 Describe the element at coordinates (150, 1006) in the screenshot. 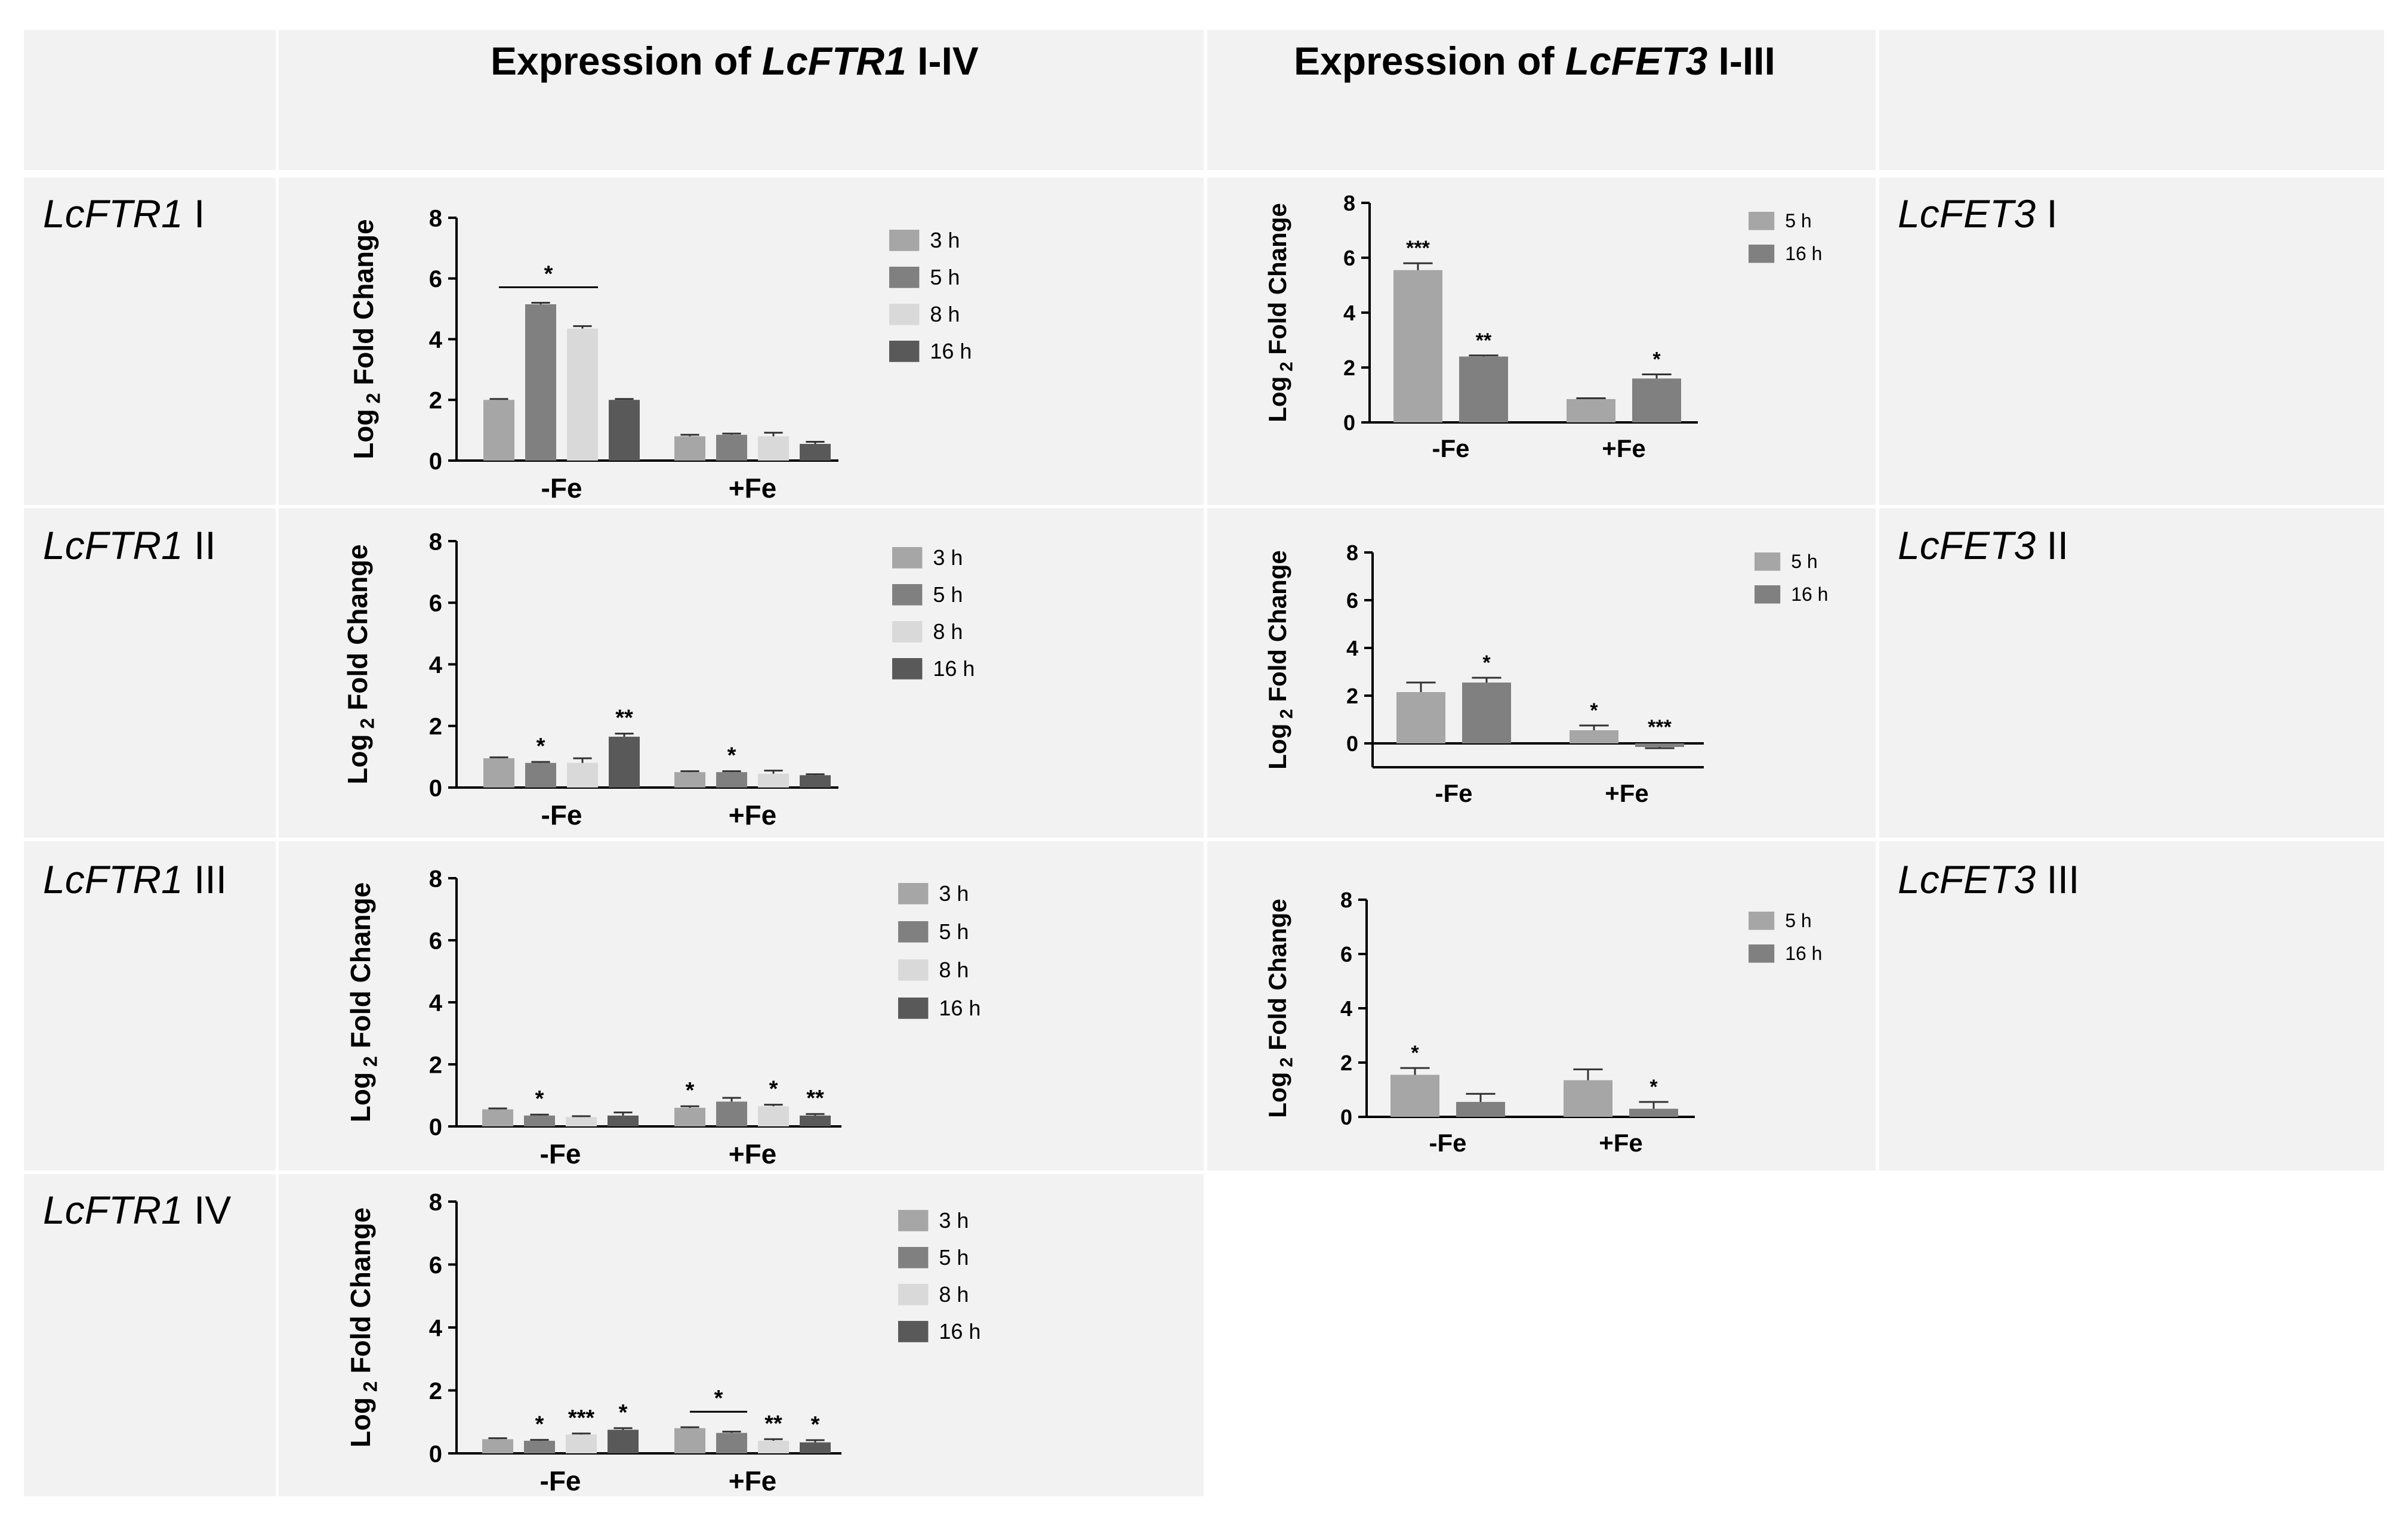

I see `row-3-label-cell` at that location.